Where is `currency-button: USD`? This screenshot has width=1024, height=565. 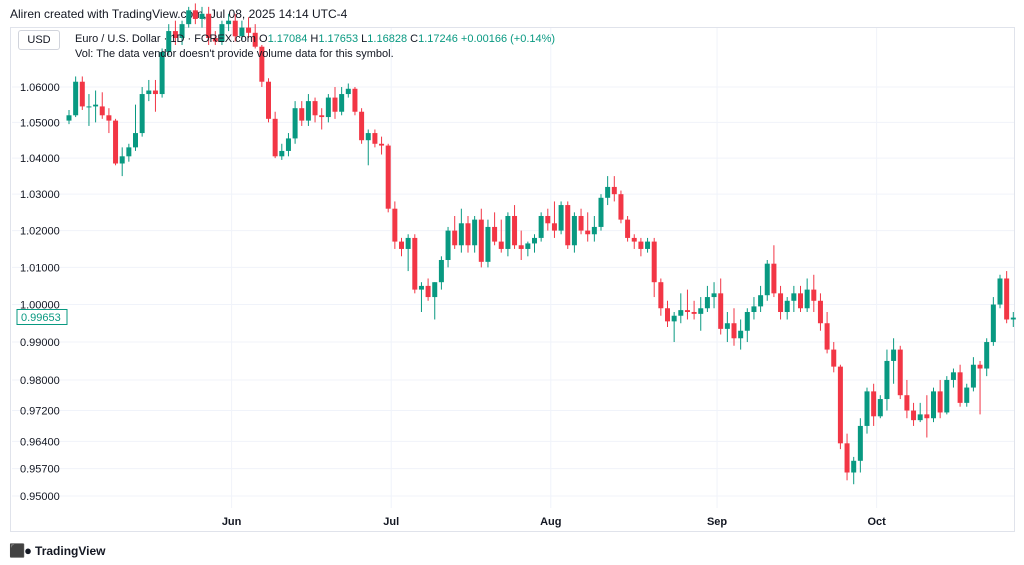 currency-button: USD is located at coordinates (39, 40).